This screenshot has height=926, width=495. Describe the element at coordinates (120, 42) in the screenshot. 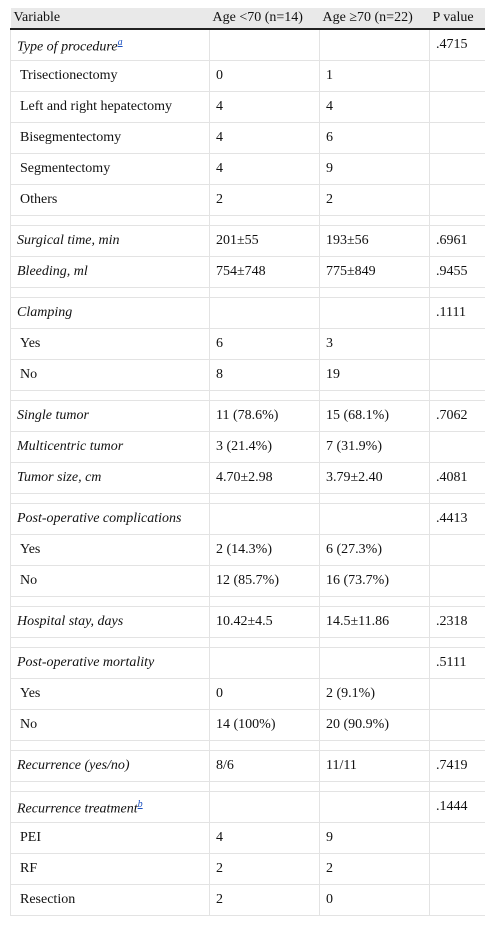

I see `footnote-link: a` at that location.